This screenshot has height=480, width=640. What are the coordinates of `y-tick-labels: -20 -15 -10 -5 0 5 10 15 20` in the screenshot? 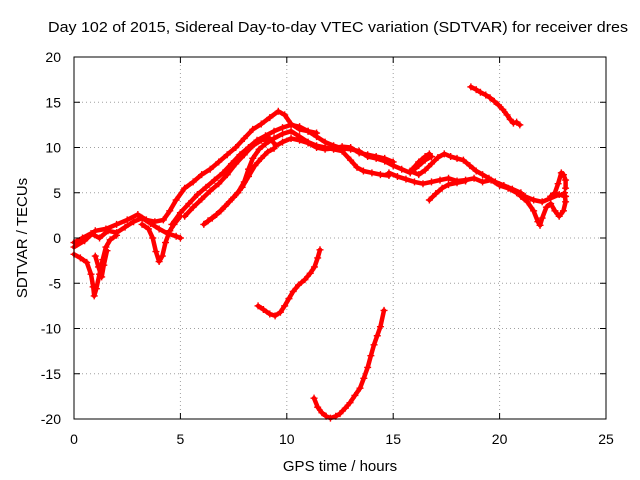 It's located at (51, 238).